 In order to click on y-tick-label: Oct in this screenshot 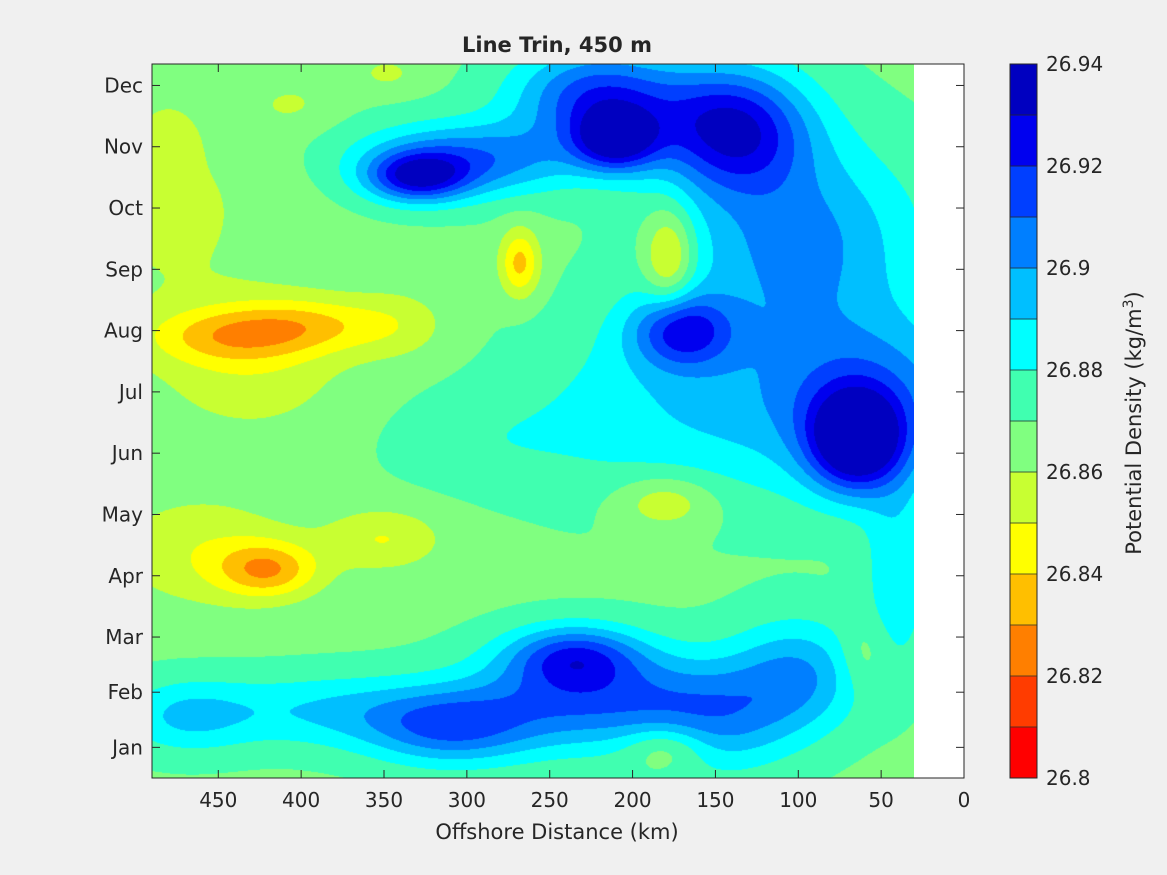, I will do `click(125, 208)`.